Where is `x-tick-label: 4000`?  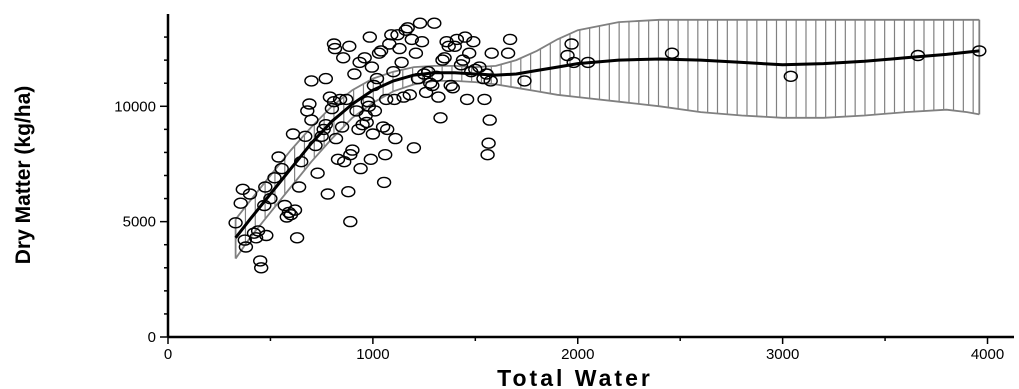
x-tick-label: 4000 is located at coordinates (987, 354).